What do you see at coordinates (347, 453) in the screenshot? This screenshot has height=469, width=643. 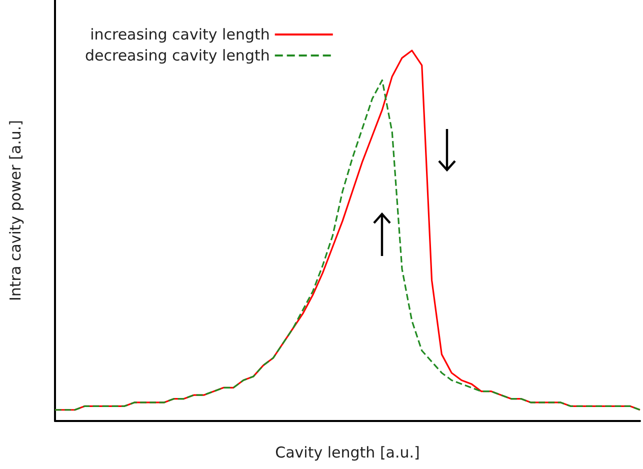 I see `x-axis-title: Cavity length [a.u.]` at bounding box center [347, 453].